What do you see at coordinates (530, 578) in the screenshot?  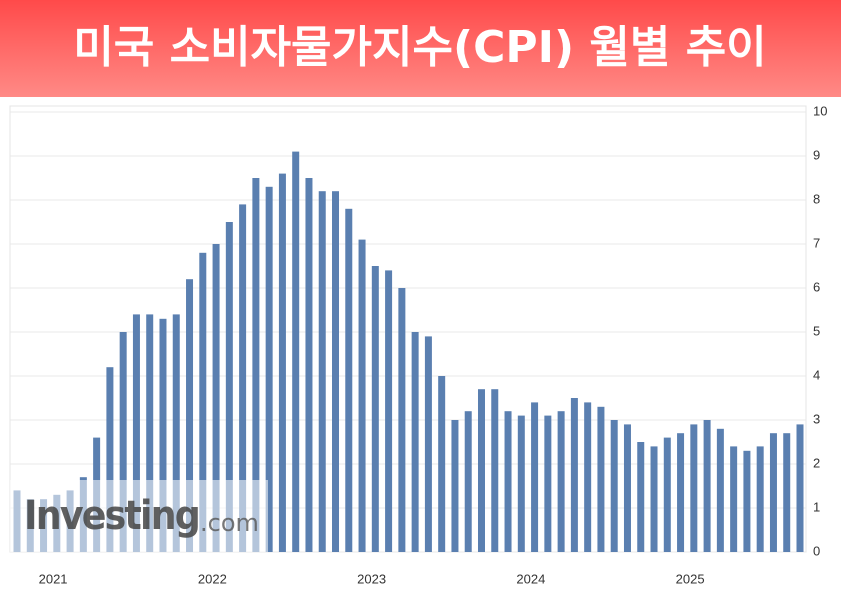 I see `x-tick-label: 2024` at bounding box center [530, 578].